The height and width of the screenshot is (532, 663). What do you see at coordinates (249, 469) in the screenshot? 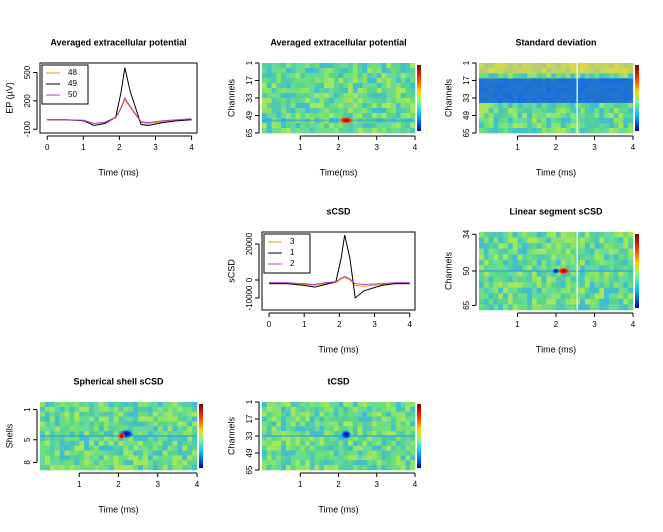
I see `y-tick-label: 65` at bounding box center [249, 469].